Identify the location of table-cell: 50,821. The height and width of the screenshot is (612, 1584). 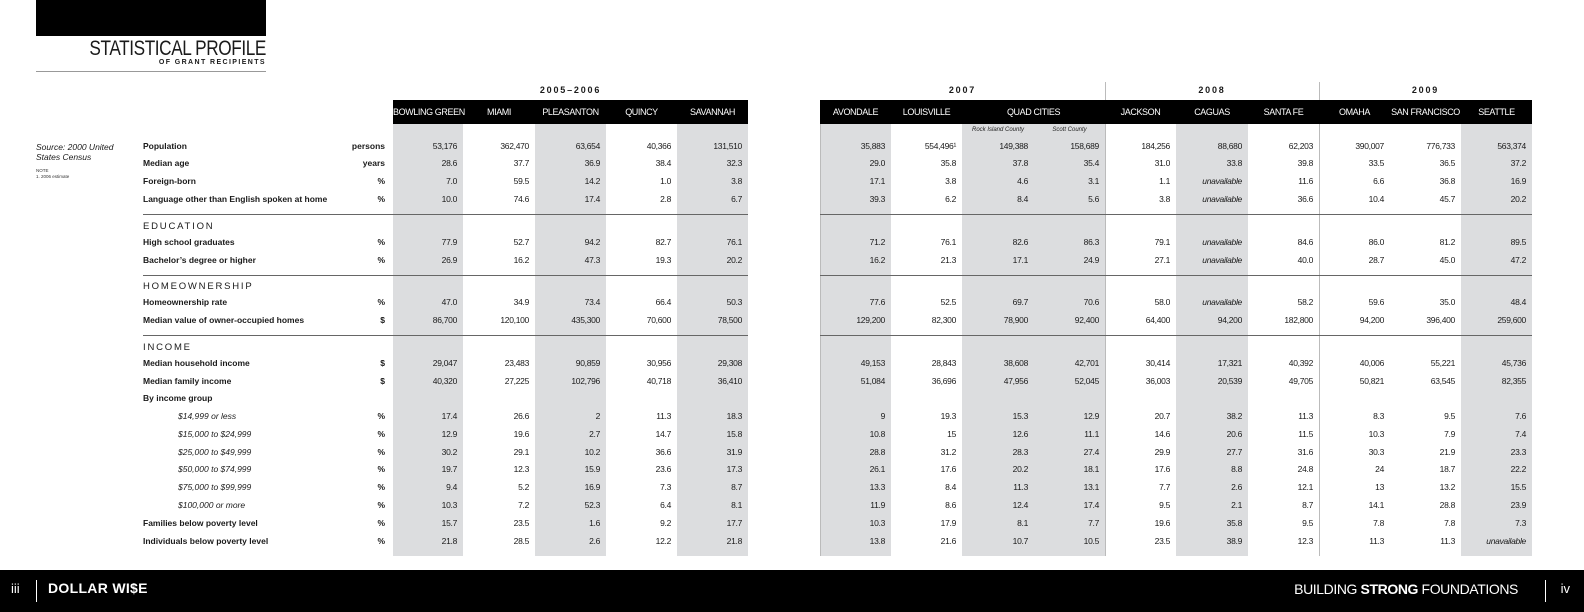
(1372, 381).